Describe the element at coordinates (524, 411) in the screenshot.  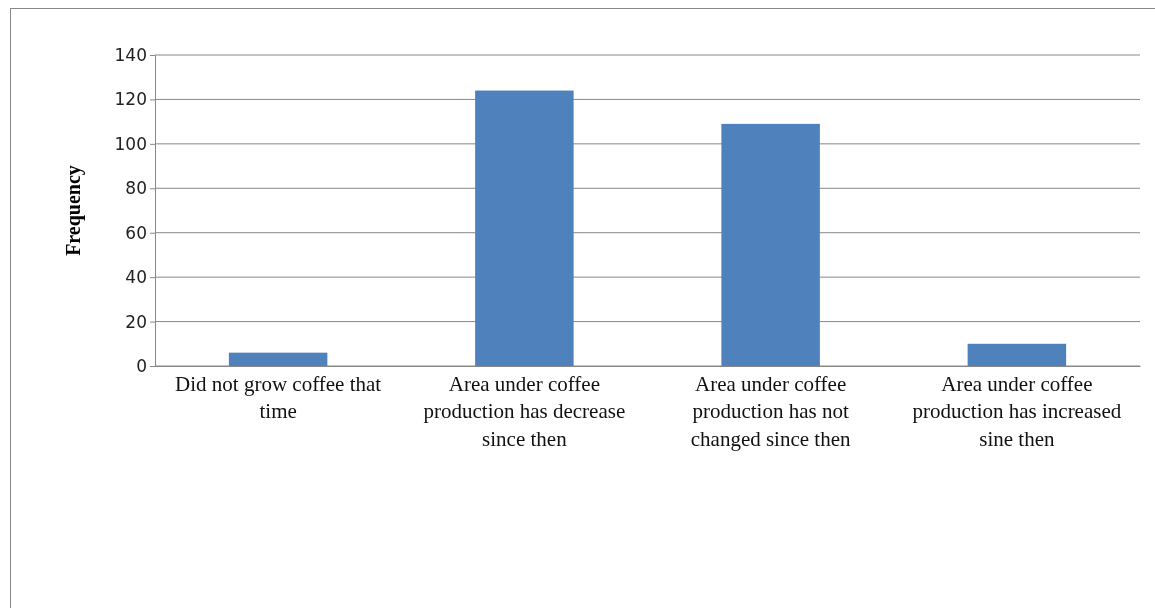
I see `x-tick-label: Area under coffee production has decrease since then` at that location.